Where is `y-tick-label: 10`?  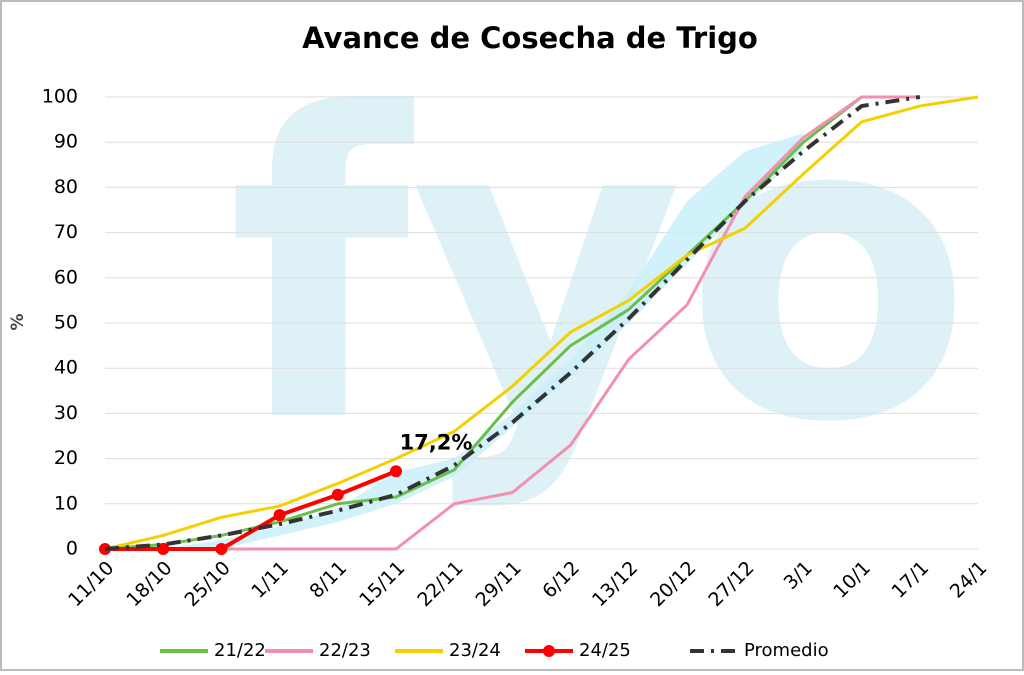 y-tick-label: 10 is located at coordinates (66, 503).